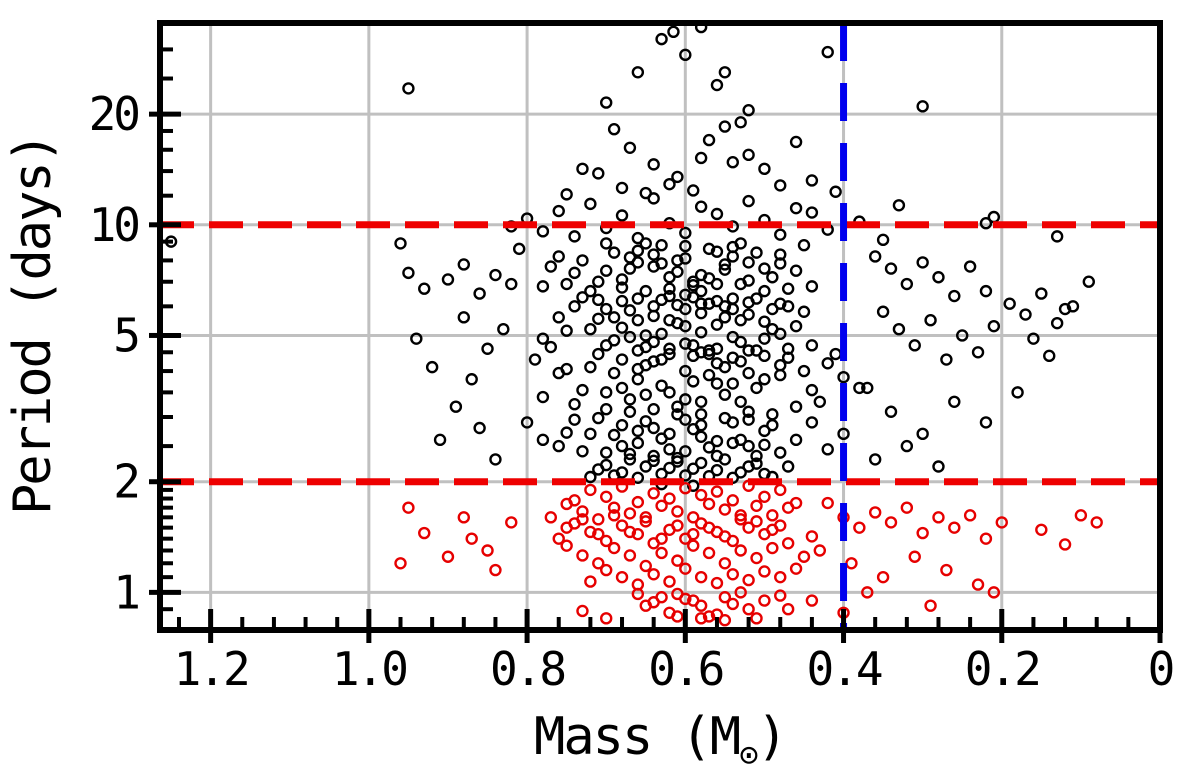 The image size is (1200, 777). I want to click on svg-text: 0.2, so click(1002, 669).